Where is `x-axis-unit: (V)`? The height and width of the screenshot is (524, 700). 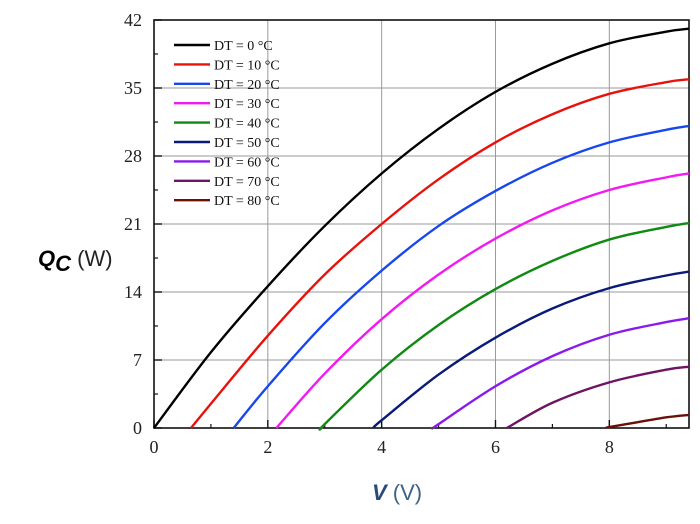
x-axis-unit: (V) is located at coordinates (404, 492).